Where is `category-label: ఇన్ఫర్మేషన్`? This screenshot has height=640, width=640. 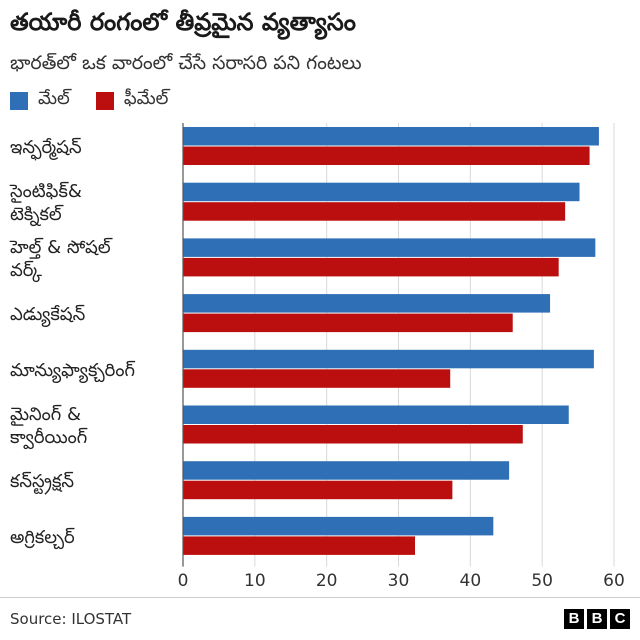
category-label: ఇన్ఫర్మేషన్ is located at coordinates (46, 149).